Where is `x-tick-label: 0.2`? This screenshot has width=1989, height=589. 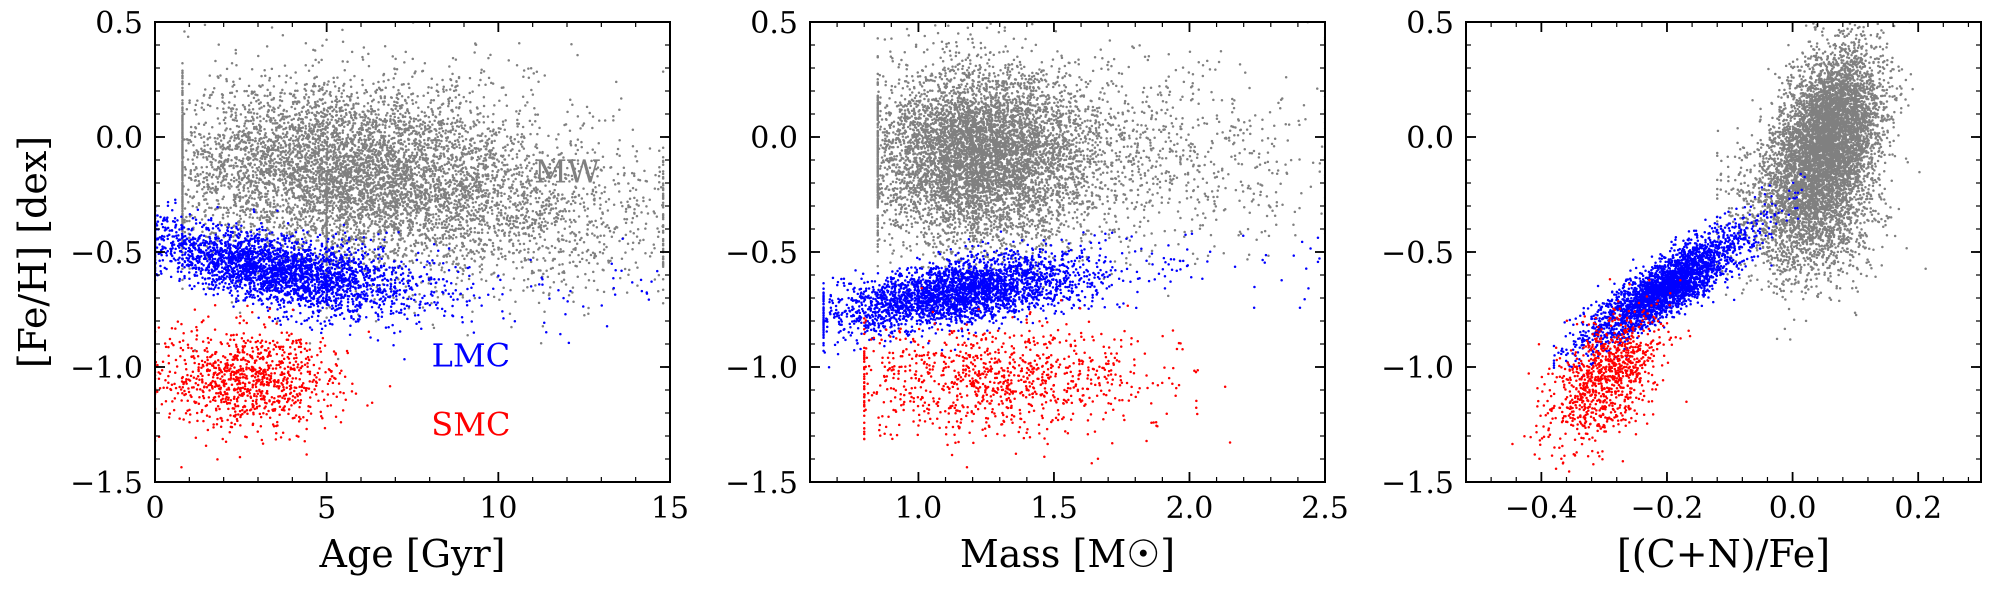 x-tick-label: 0.2 is located at coordinates (1918, 508).